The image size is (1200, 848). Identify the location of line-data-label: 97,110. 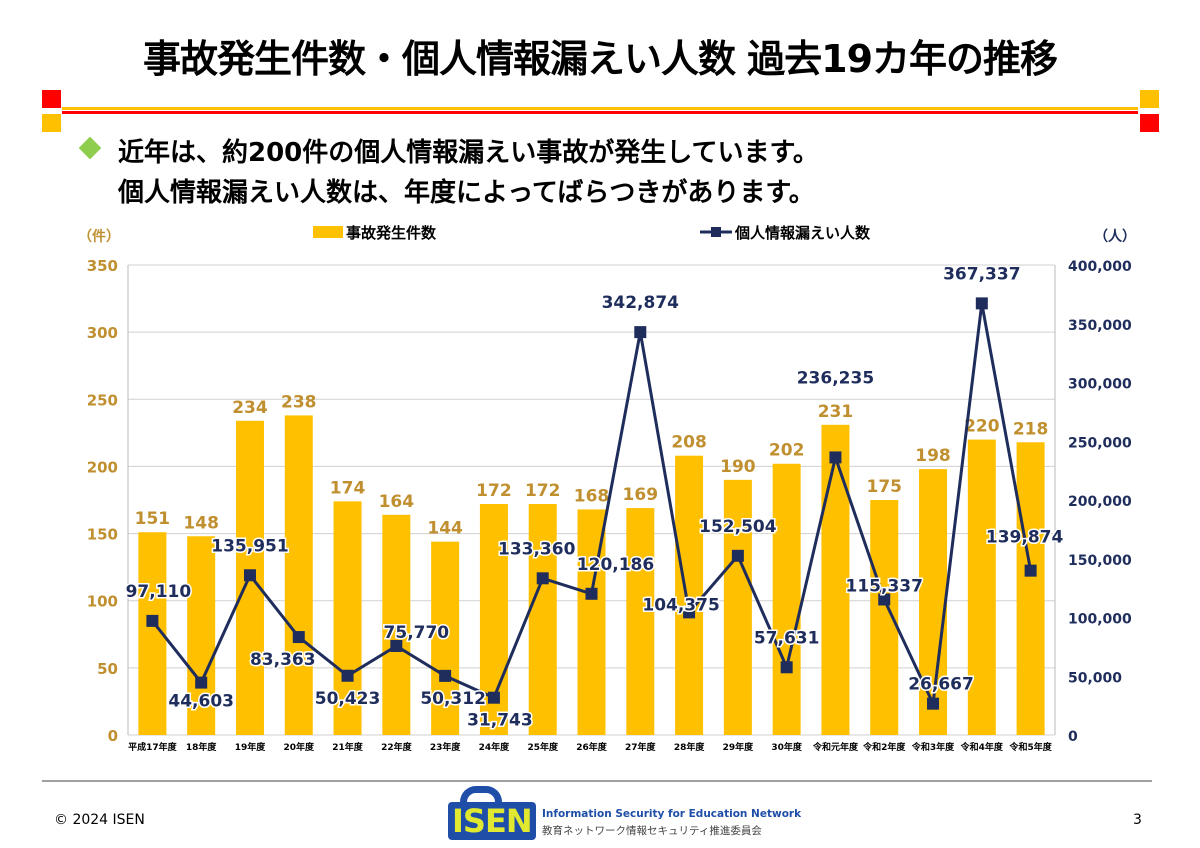
(159, 592).